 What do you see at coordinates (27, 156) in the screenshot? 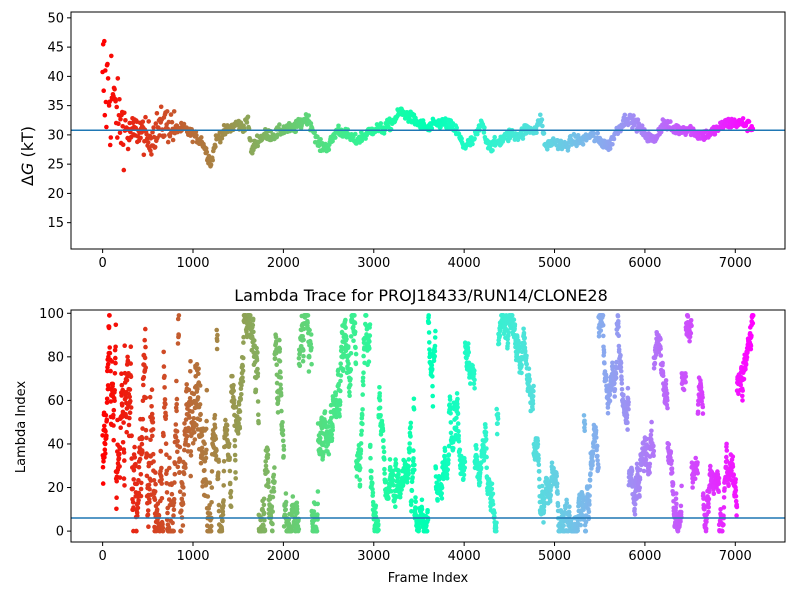
I see `delta-g-y-axis-label: ΔG (kT)` at bounding box center [27, 156].